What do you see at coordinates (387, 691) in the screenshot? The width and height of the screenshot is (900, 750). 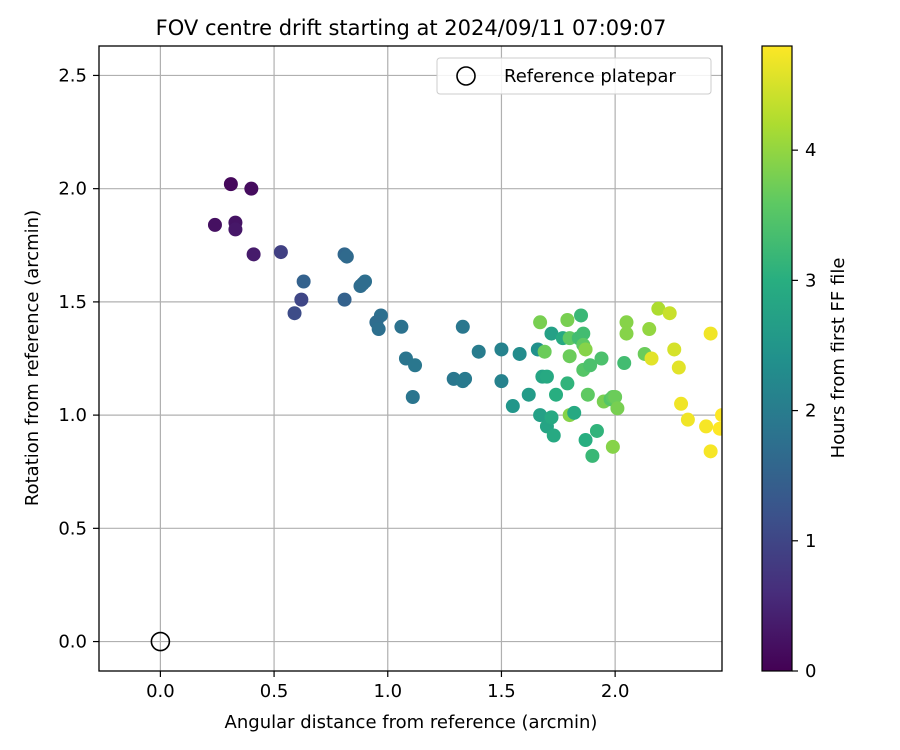 I see `x-tick-label: 1.0` at bounding box center [387, 691].